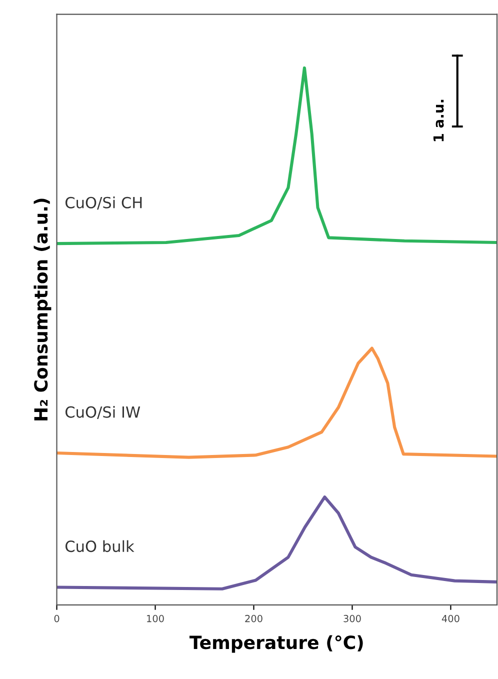 The height and width of the screenshot is (679, 498). I want to click on text: CuO/Si CH, so click(104, 203).